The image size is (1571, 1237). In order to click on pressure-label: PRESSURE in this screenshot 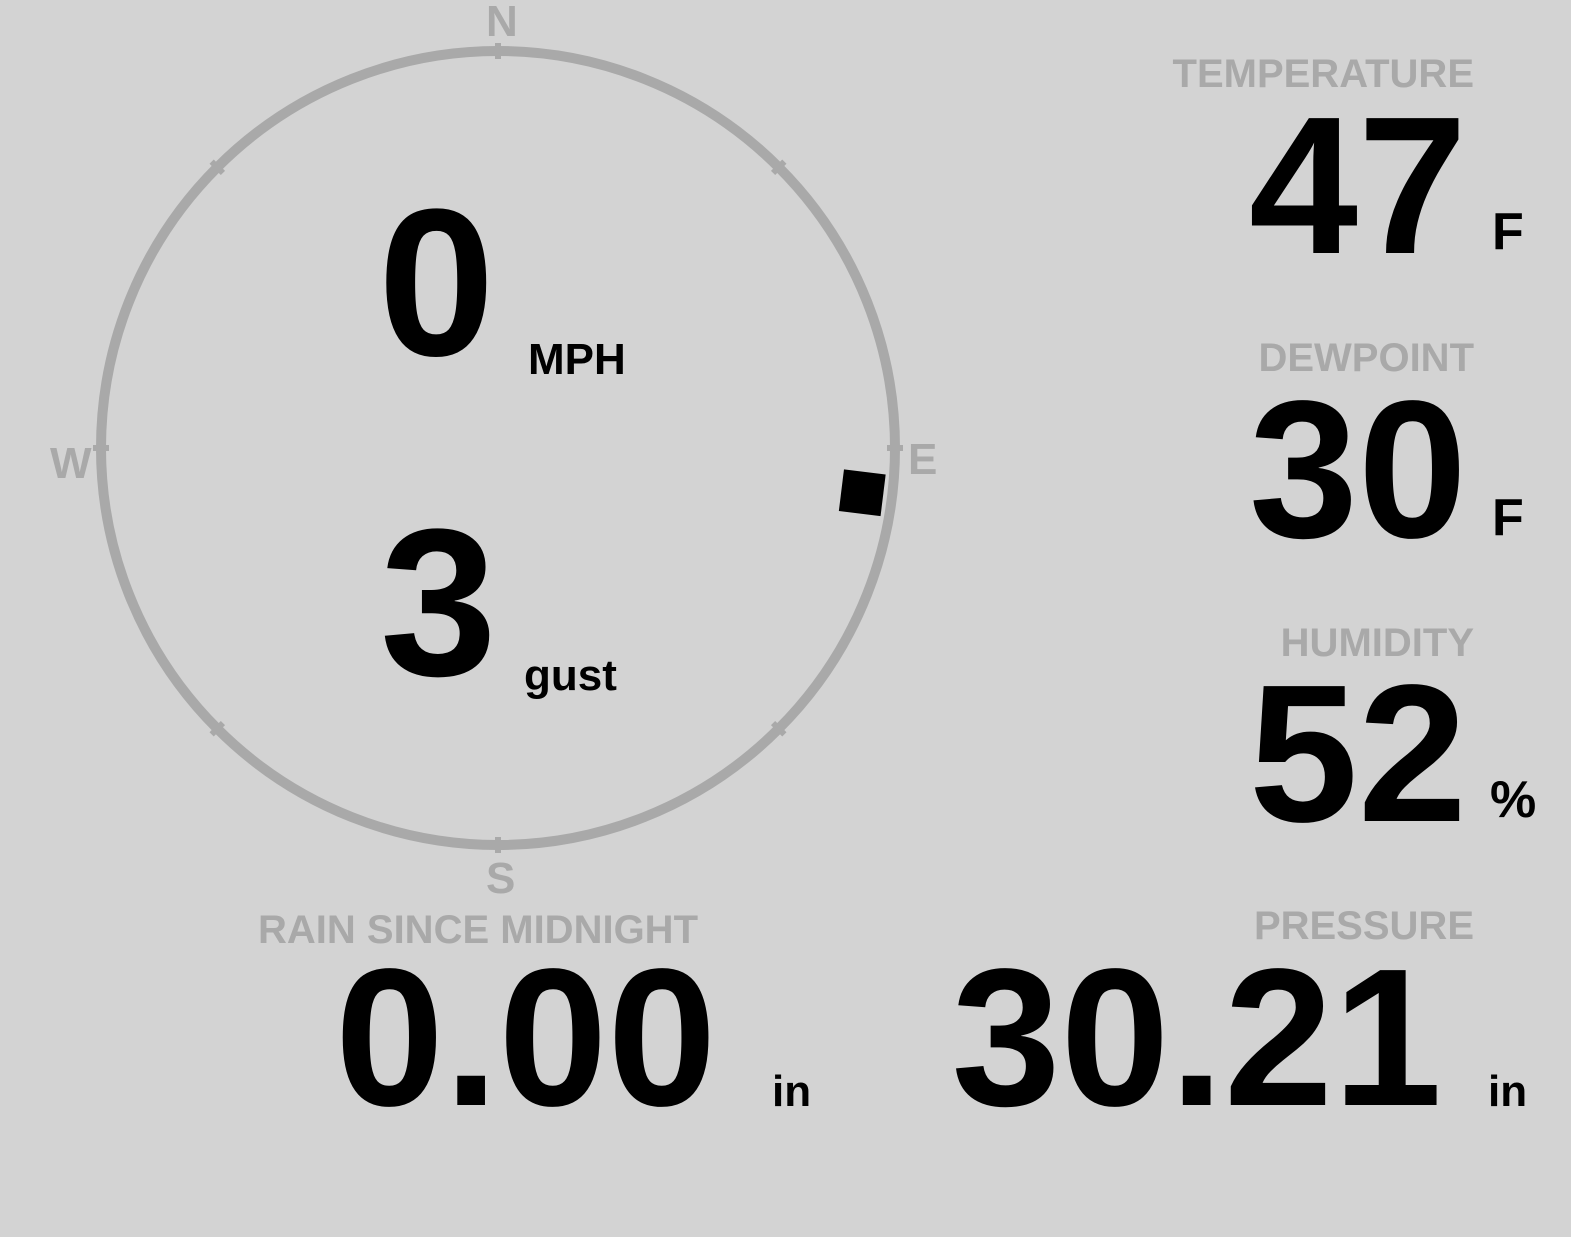, I will do `click(1363, 926)`.